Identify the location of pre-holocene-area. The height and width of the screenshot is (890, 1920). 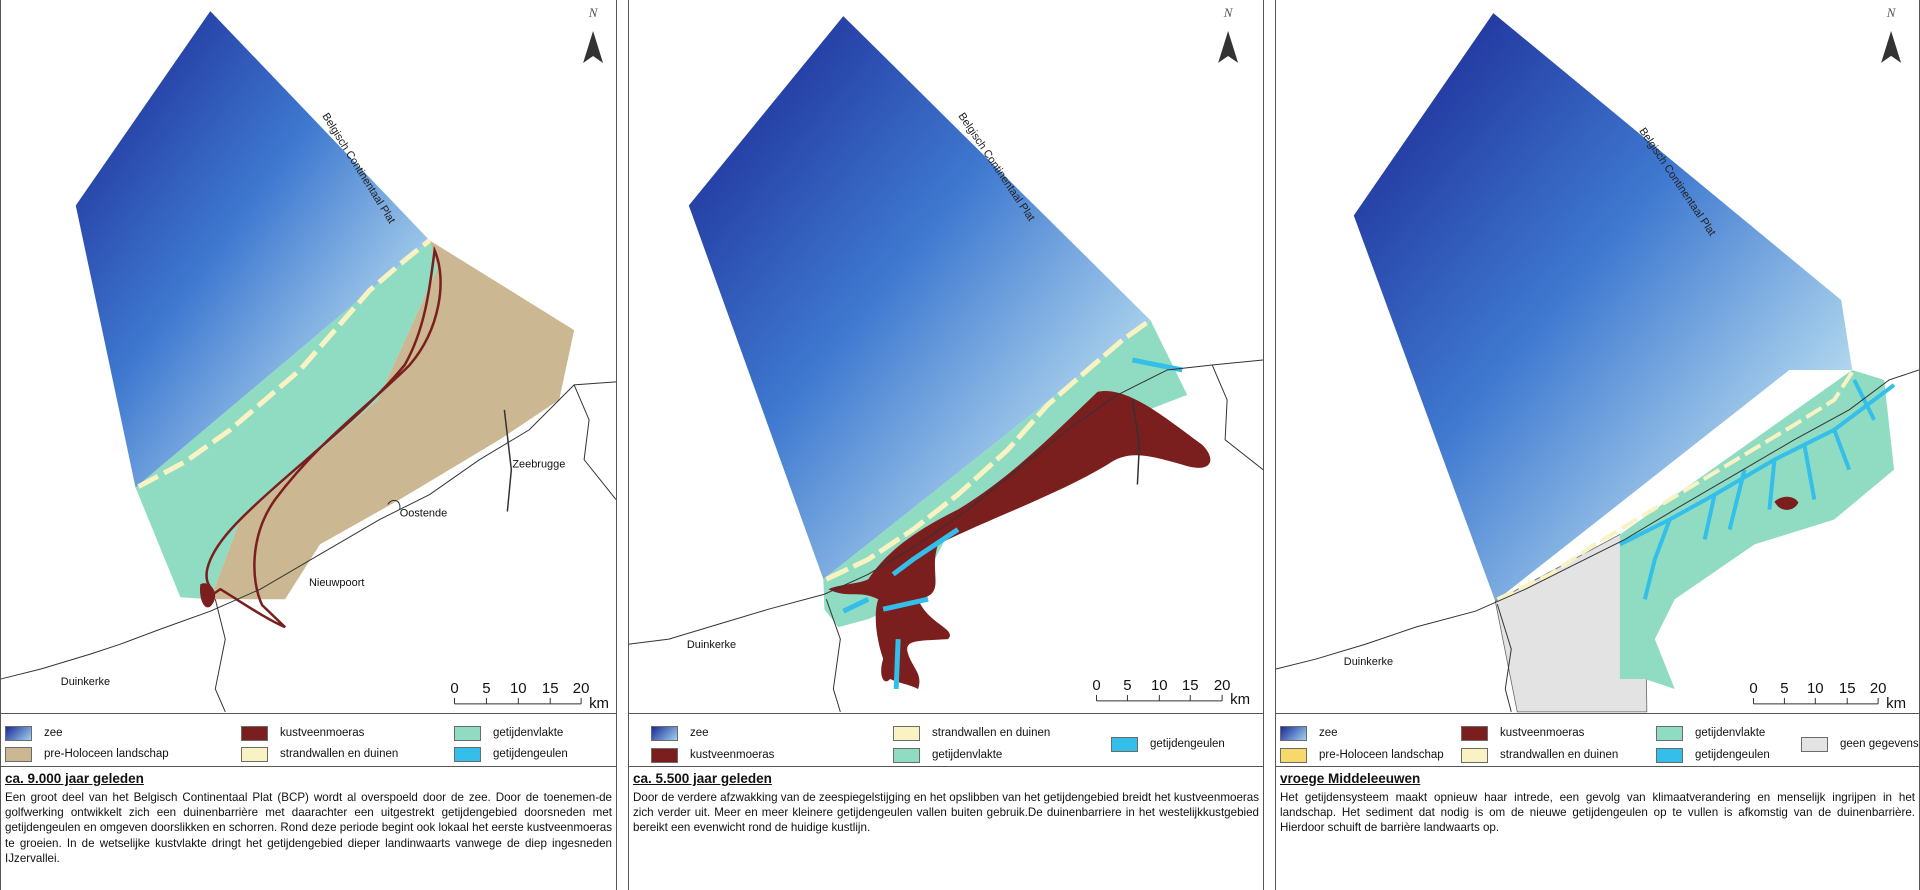
(392, 420).